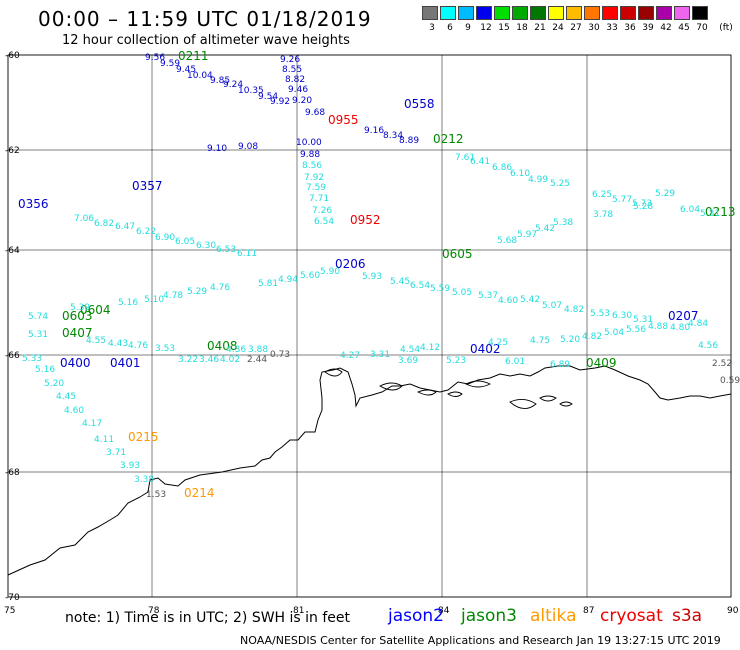 The image size is (740, 650). I want to click on colorbar-label: 30, so click(594, 28).